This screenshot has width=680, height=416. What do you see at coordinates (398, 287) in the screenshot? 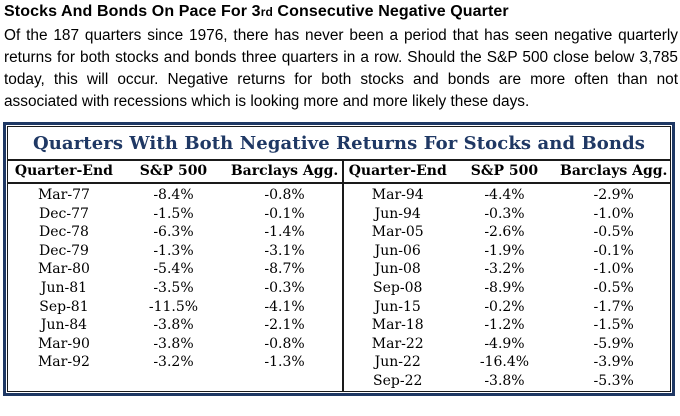
I see `quarter-end-cell: Sep-08` at bounding box center [398, 287].